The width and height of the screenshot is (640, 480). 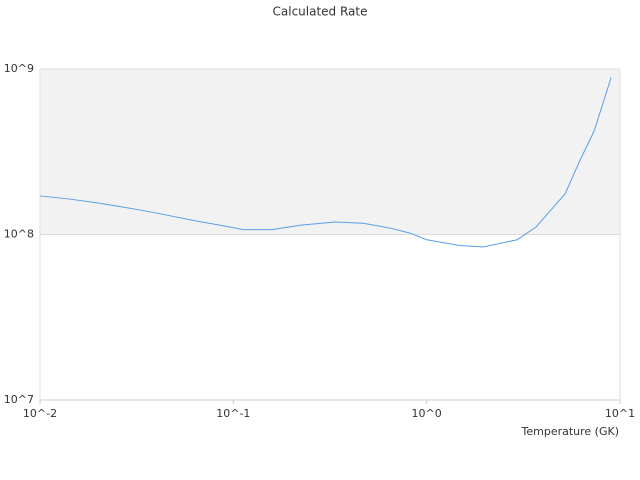 I want to click on x-tick-label: 10^-2, so click(x=40, y=413).